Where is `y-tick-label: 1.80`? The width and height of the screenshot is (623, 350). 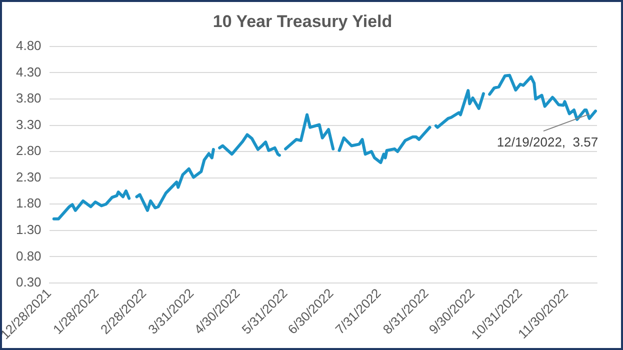 y-tick-label: 1.80 is located at coordinates (29, 203).